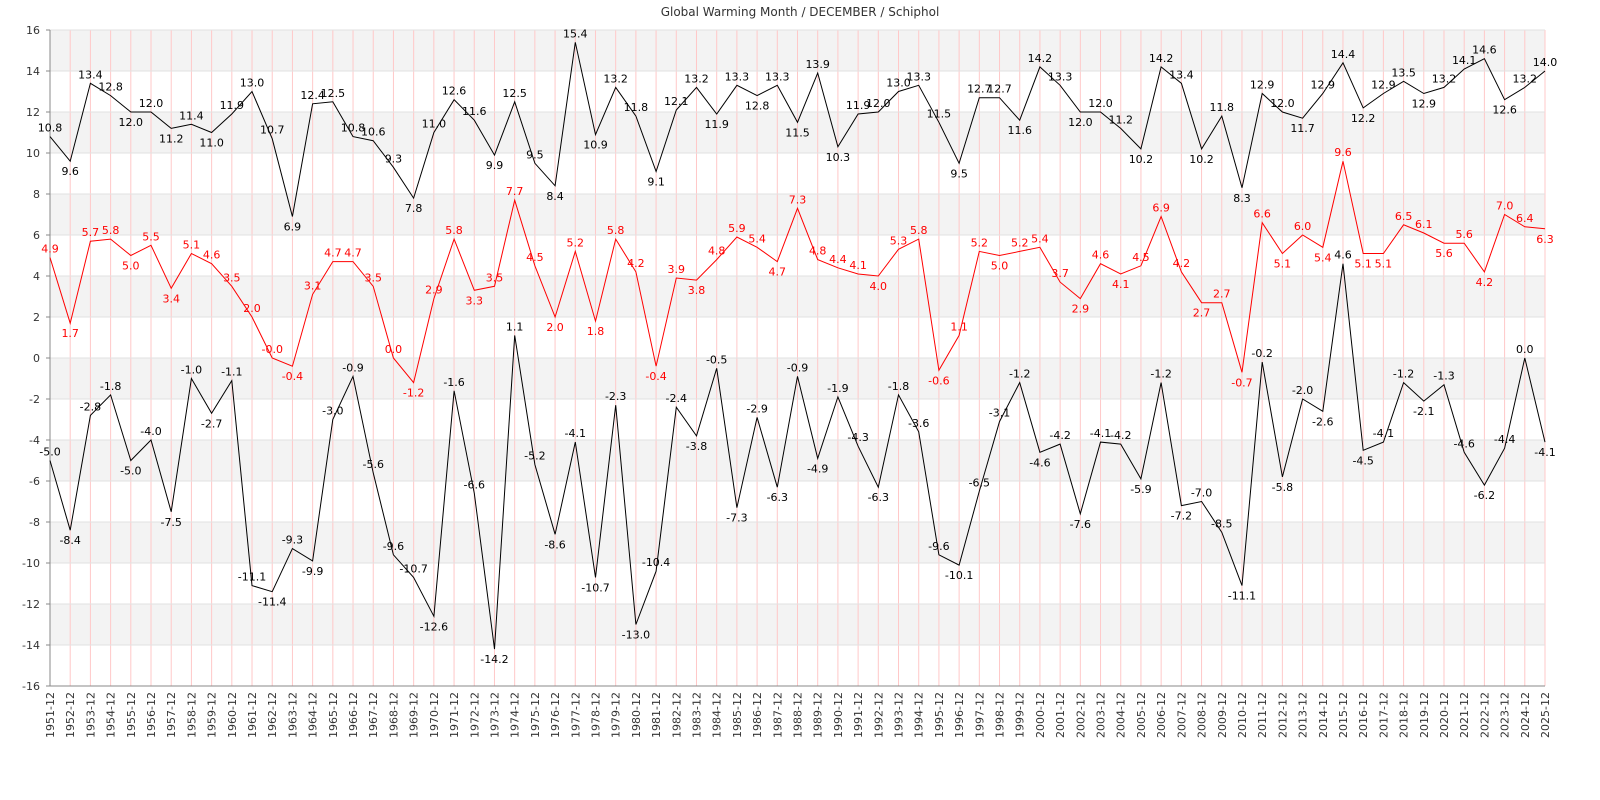  Describe the element at coordinates (1000, 715) in the screenshot. I see `x-tick-label: 1998-12` at that location.